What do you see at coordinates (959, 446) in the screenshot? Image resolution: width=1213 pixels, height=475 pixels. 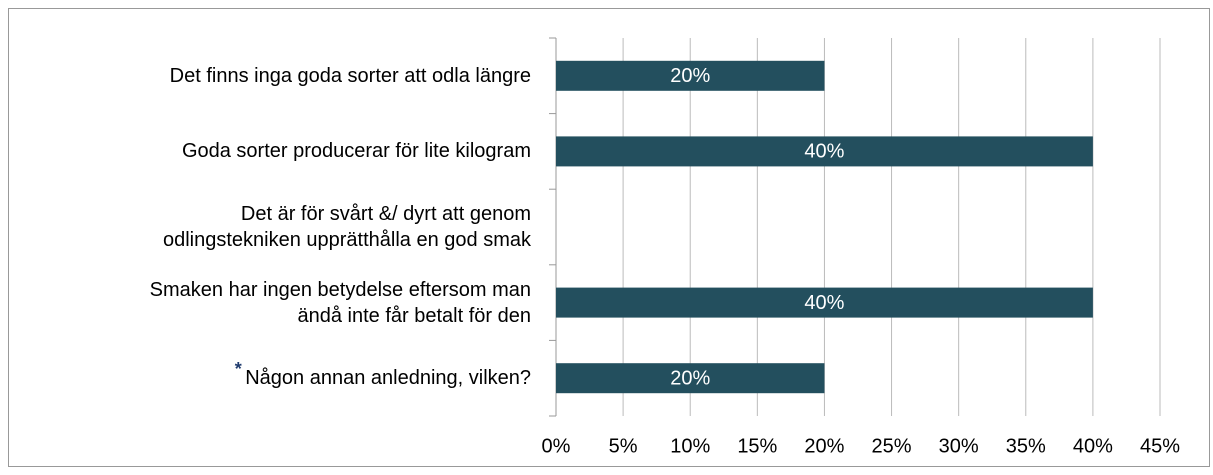 I see `x-tick-label: 30%` at bounding box center [959, 446].